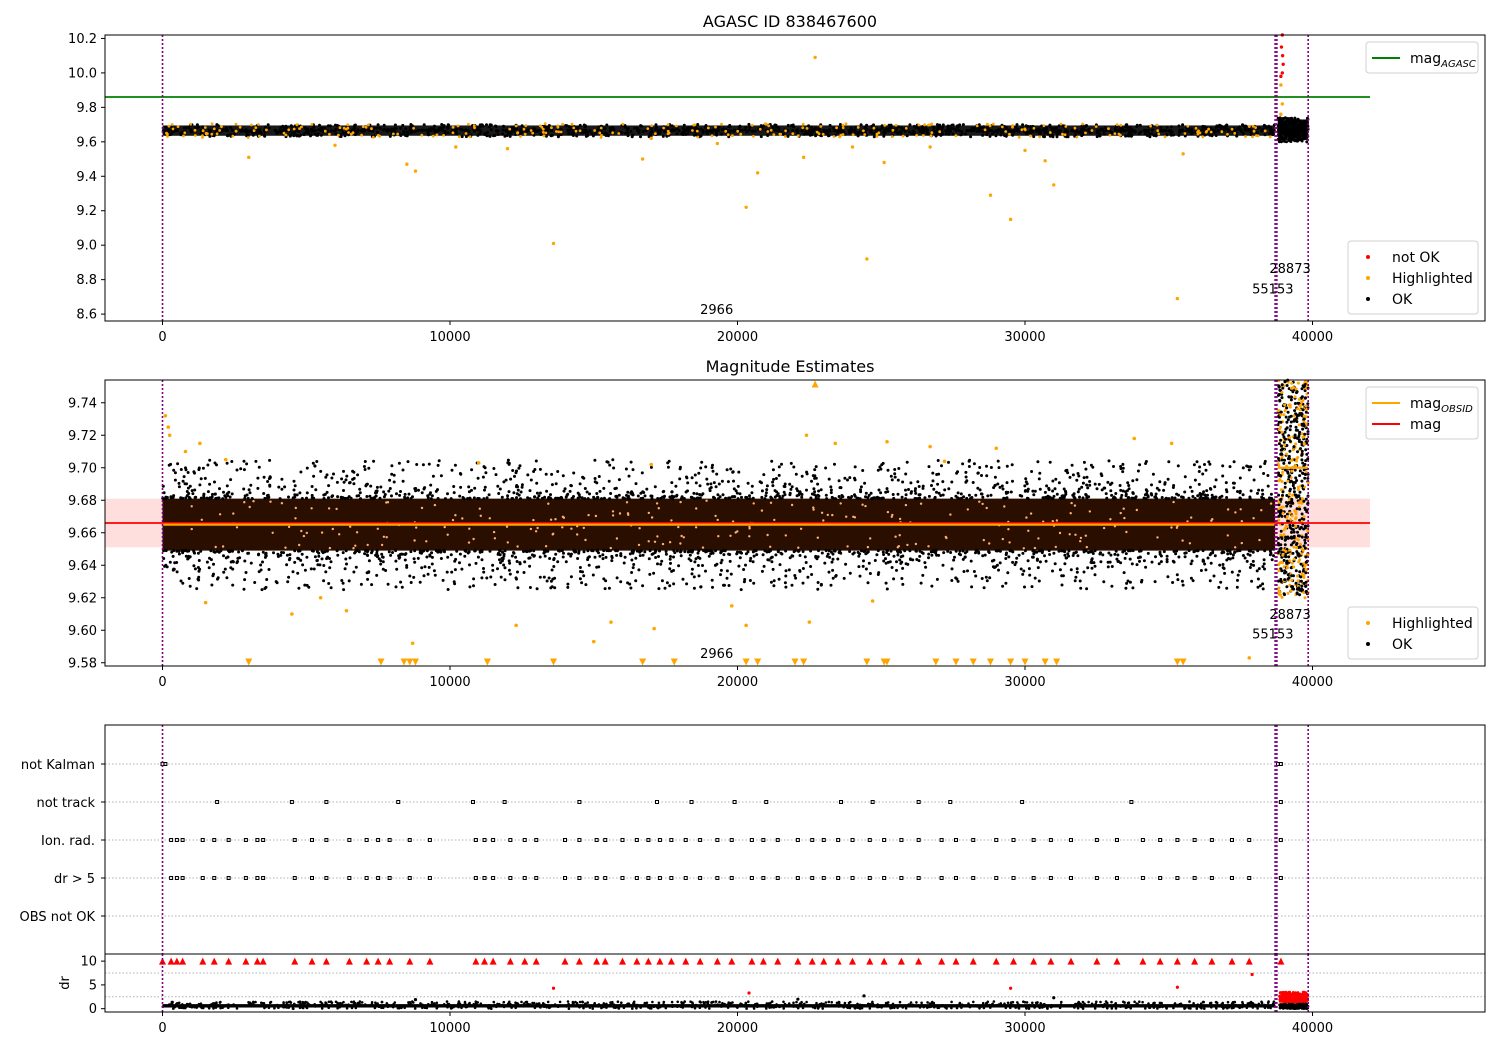 The height and width of the screenshot is (1050, 1500). I want to click on legend-label: Highlighted, so click(1432, 279).